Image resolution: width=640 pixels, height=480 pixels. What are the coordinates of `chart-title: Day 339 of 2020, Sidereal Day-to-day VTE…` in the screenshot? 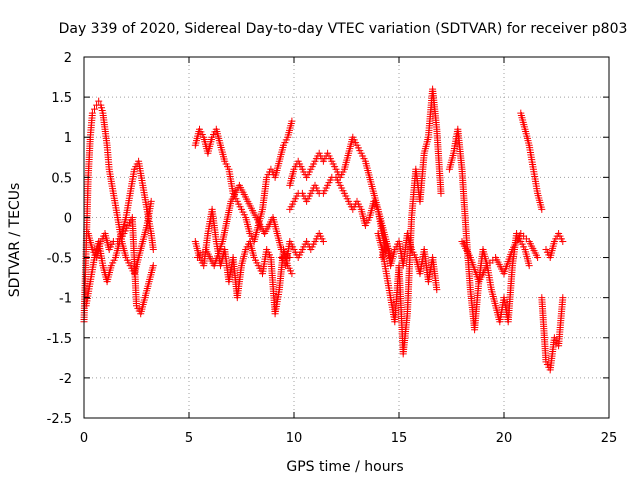 It's located at (343, 29).